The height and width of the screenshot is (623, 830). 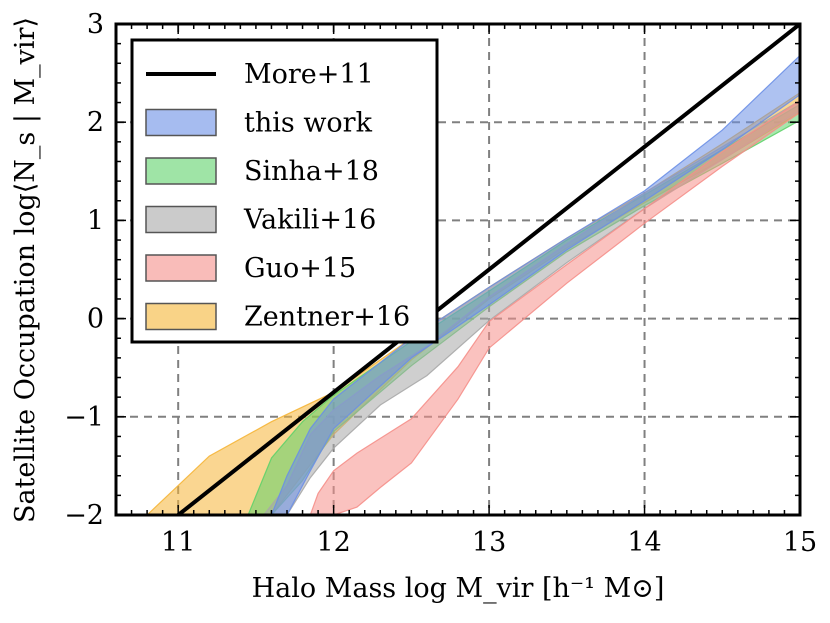 I want to click on legend-label: Sinha+18, so click(x=311, y=171).